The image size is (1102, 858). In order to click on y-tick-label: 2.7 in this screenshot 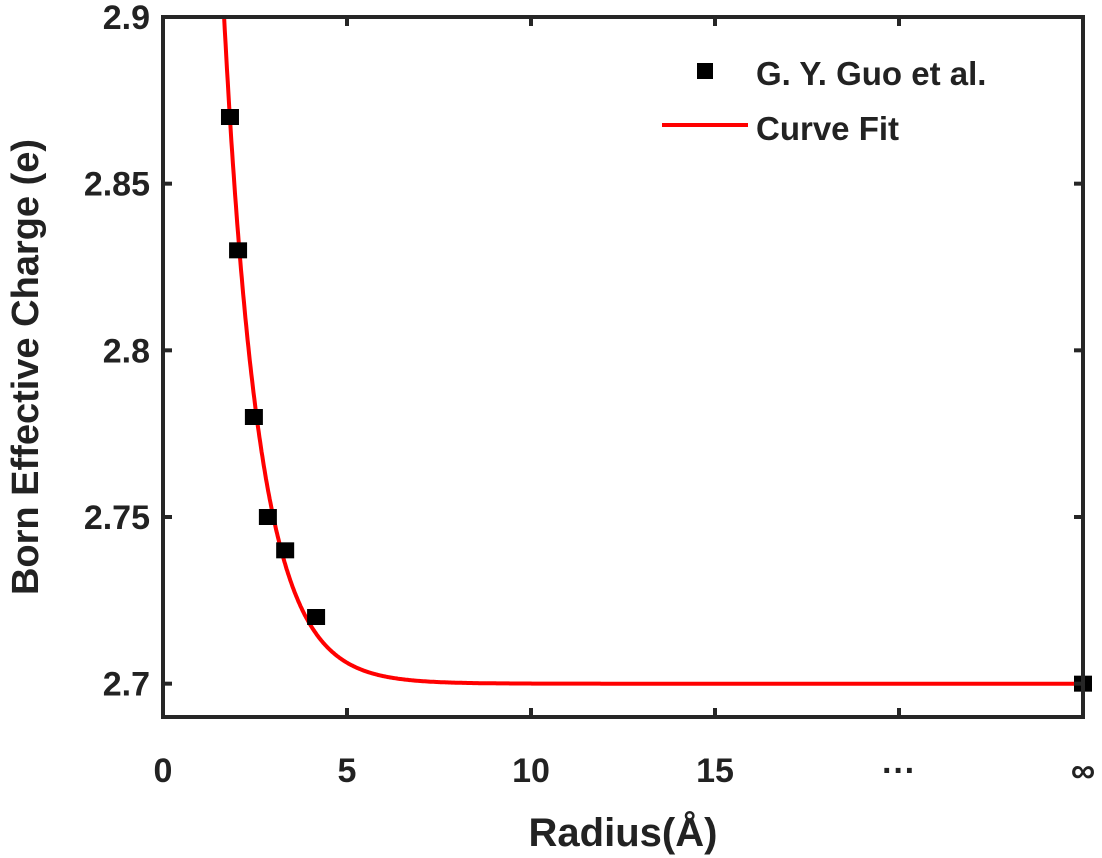, I will do `click(126, 685)`.